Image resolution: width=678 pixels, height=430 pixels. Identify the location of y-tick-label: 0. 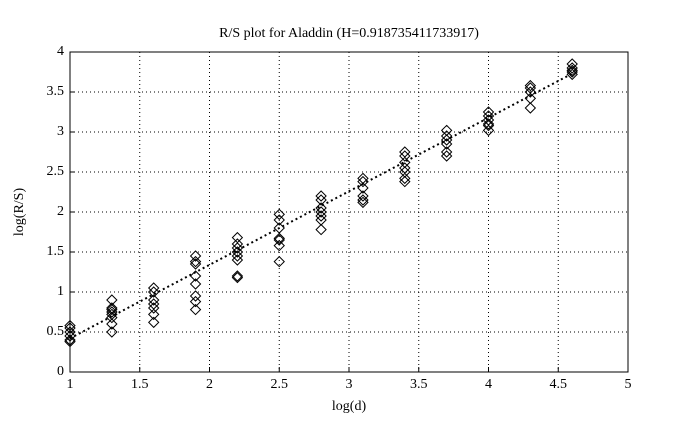
(60, 371).